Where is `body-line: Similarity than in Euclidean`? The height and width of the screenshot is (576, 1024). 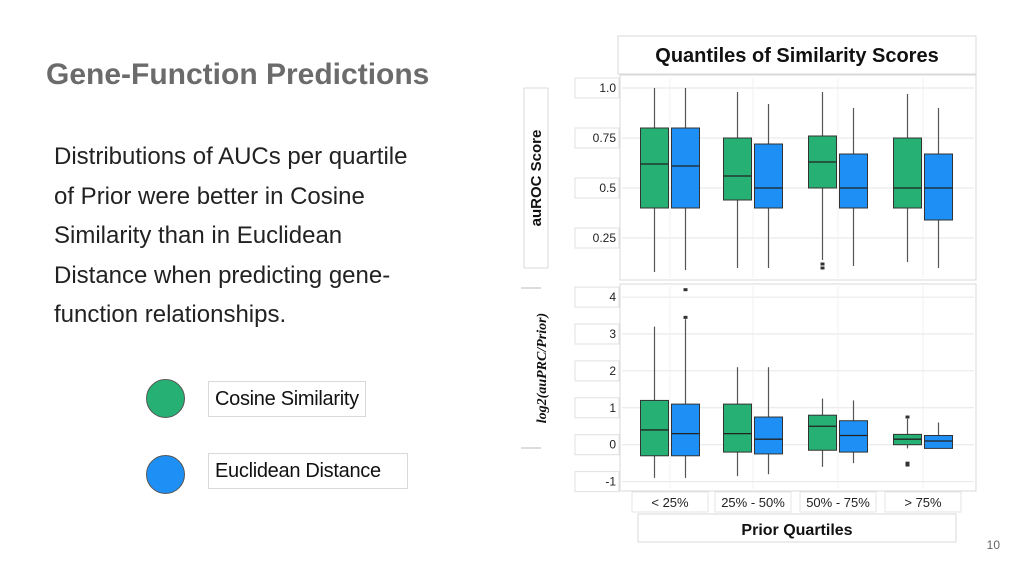 body-line: Similarity than in Euclidean is located at coordinates (198, 235).